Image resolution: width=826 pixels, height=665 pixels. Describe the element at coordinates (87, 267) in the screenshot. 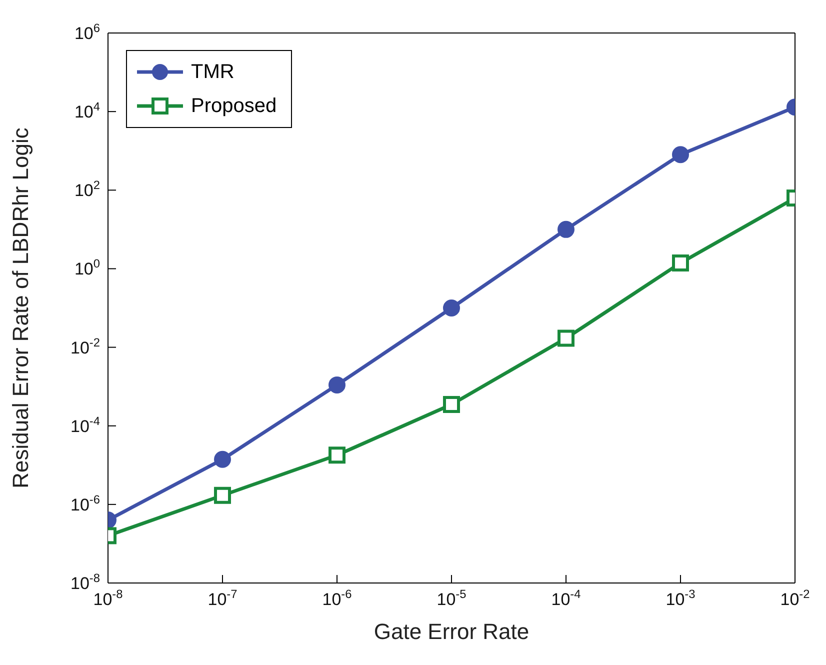

I see `y-tick-label: 10$^{0}$` at that location.